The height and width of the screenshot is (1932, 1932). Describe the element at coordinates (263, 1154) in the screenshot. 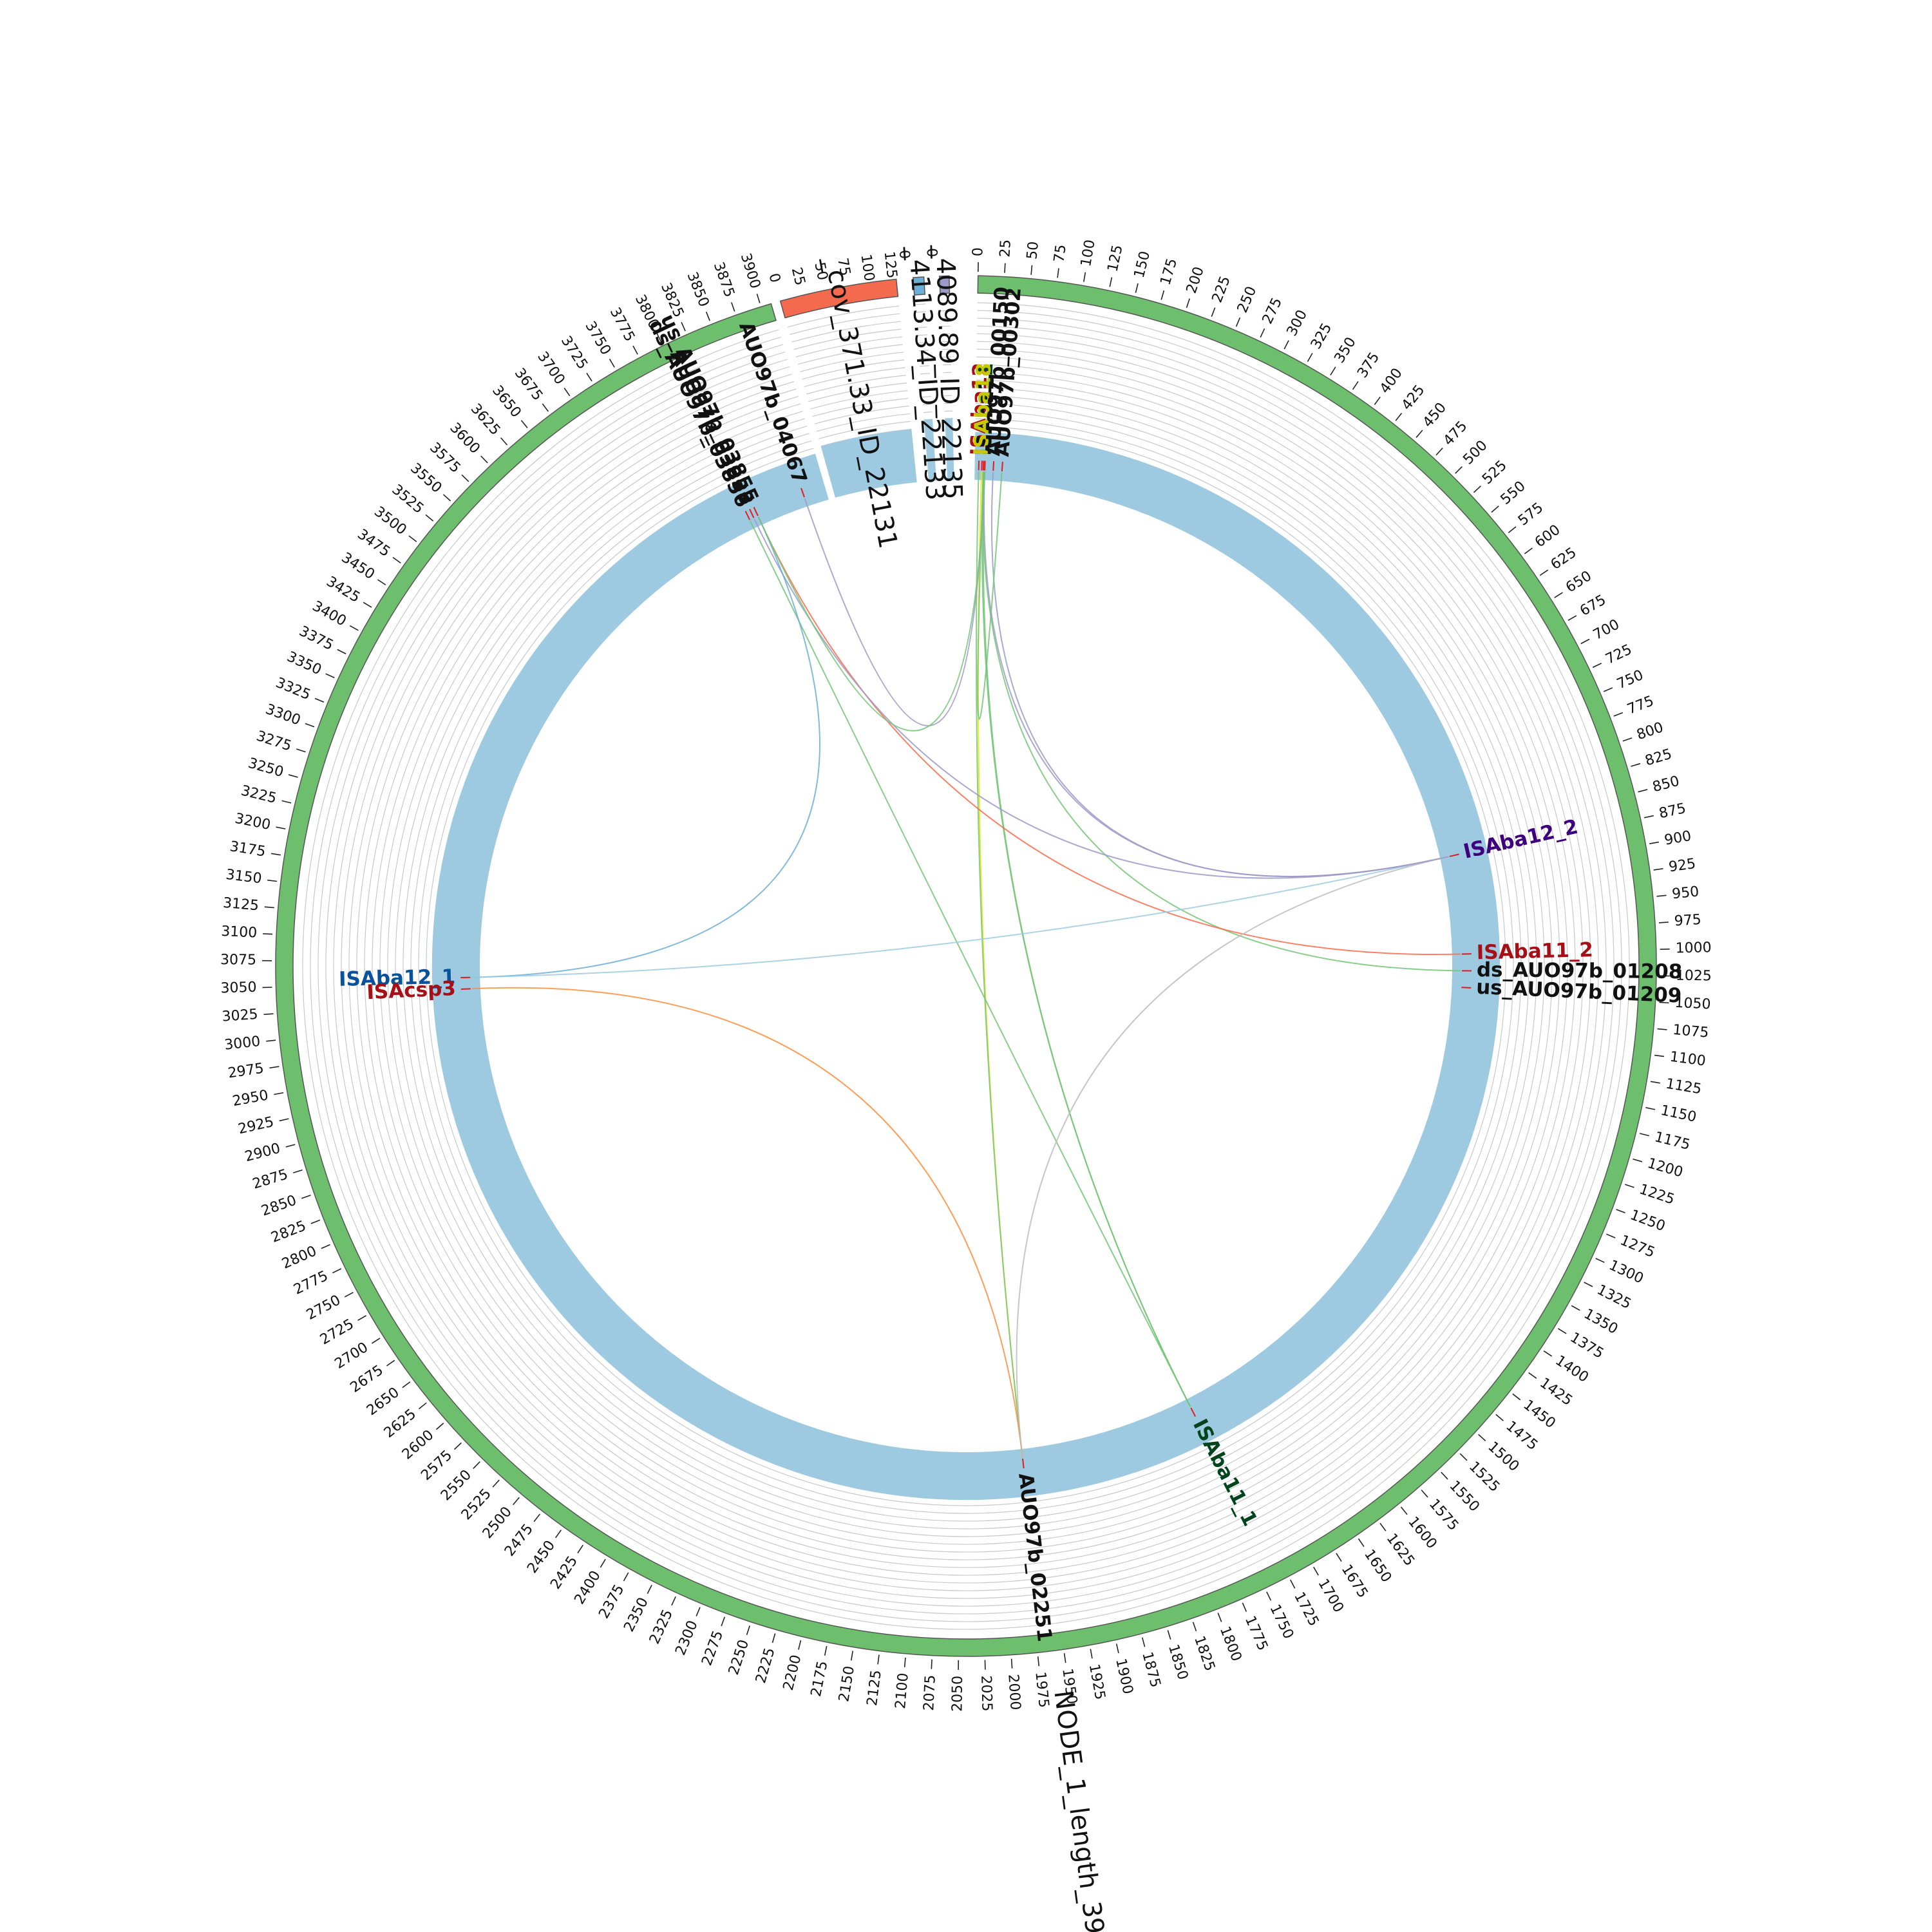

I see `position-tick-label: 2900` at that location.